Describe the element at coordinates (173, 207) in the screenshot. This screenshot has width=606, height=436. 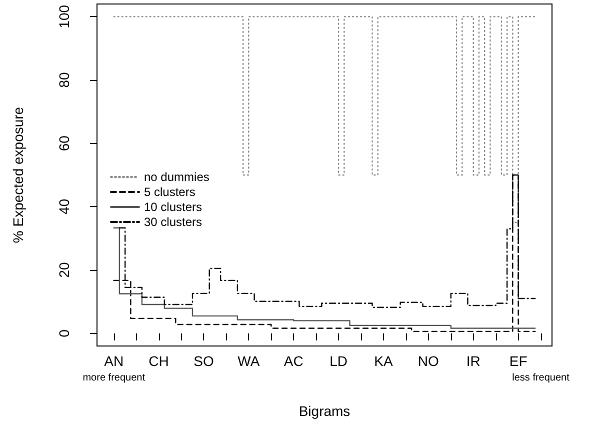
I see `legend-label: 10 clusters` at that location.